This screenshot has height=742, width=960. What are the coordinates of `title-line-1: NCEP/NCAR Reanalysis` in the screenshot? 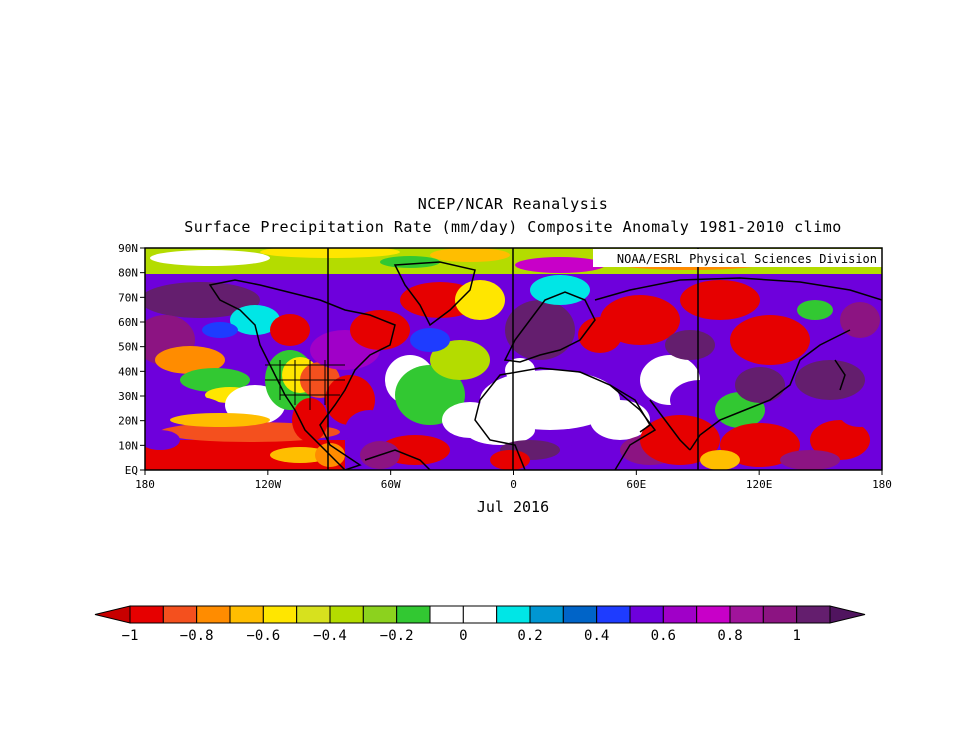 It's located at (513, 204).